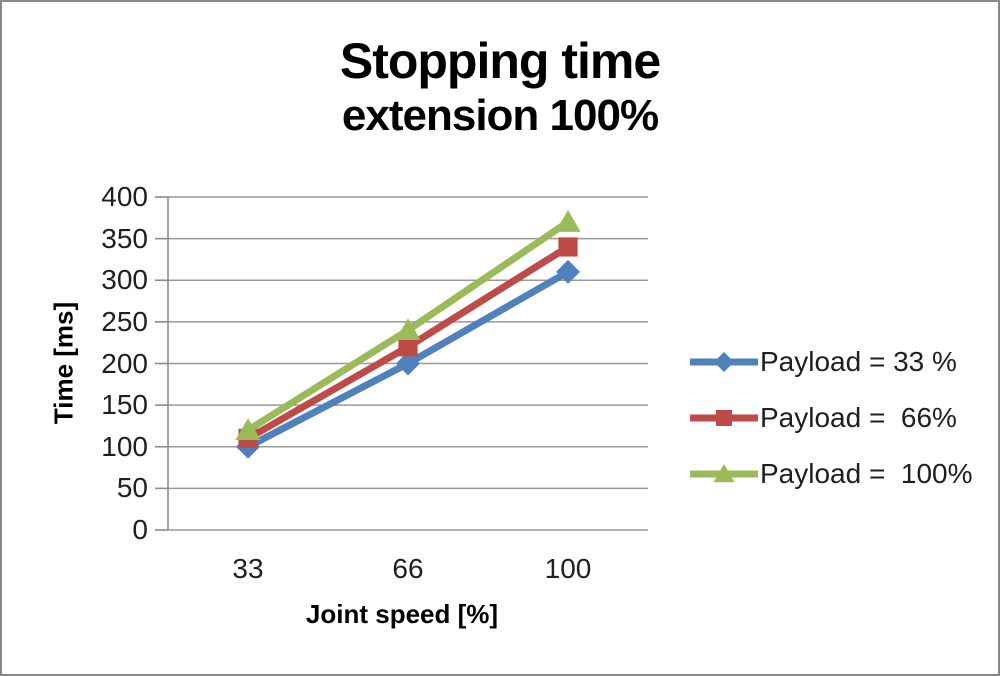 The width and height of the screenshot is (1000, 676). I want to click on legend-swatch-triangle-icon, so click(724, 473).